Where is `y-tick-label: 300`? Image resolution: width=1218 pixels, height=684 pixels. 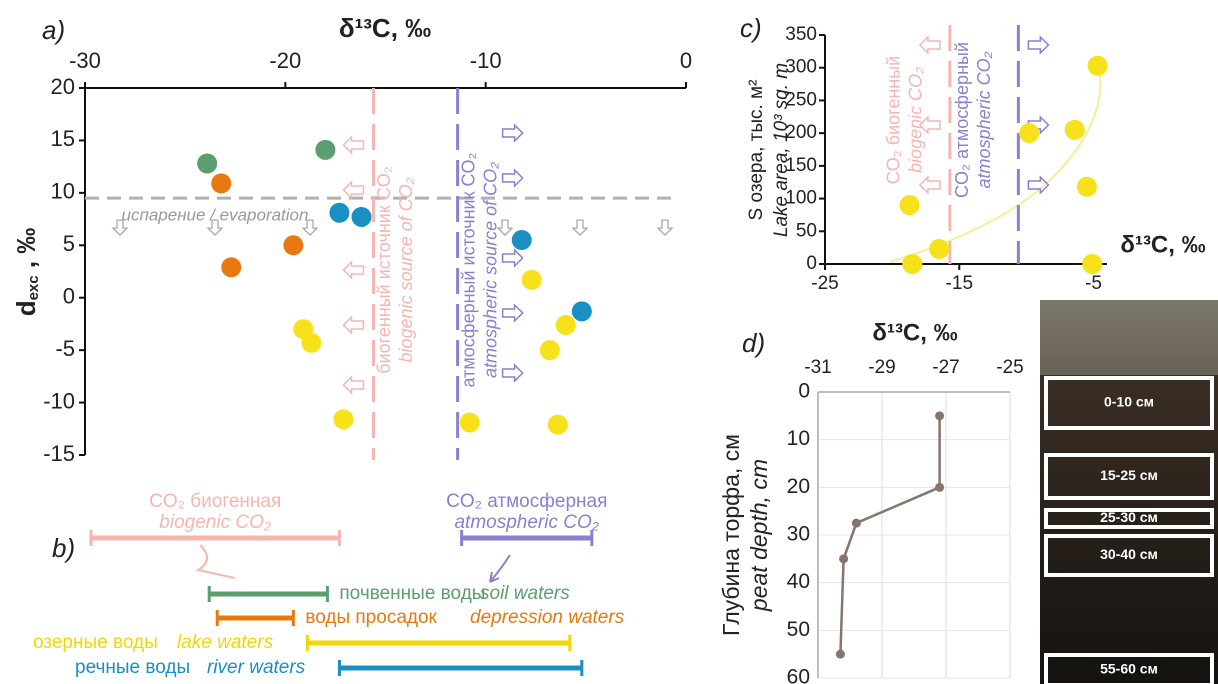
y-tick-label: 300 is located at coordinates (801, 67).